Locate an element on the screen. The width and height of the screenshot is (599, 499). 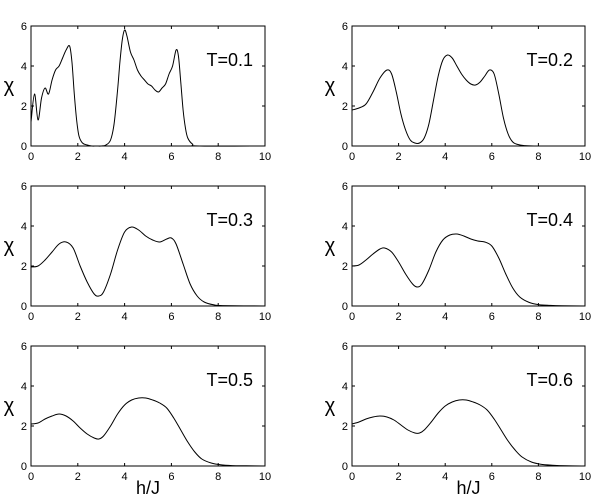
chart-panel: 0 2 4 6 8 10 0 2 4 6 χ T=0.5 is located at coordinates (137, 412).